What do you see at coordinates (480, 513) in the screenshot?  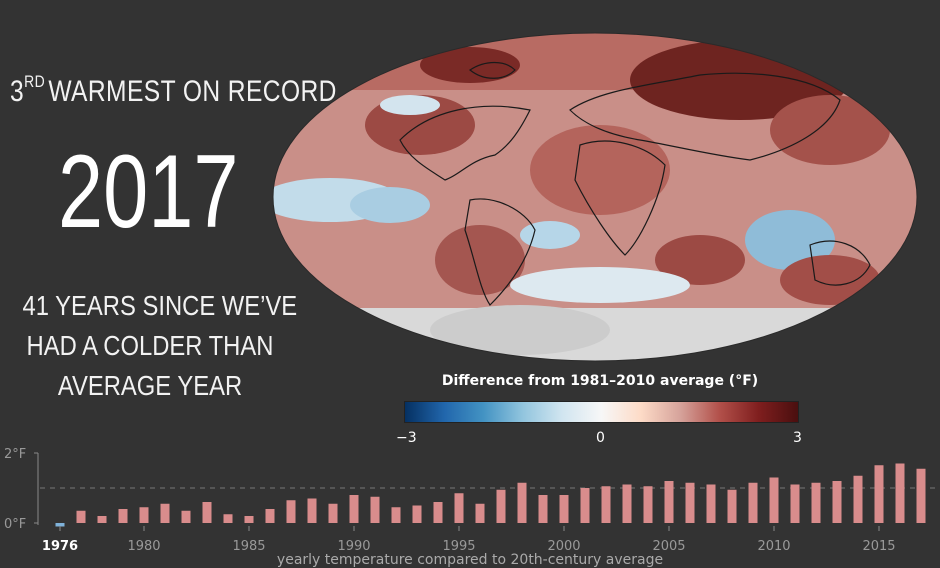 I see `bar-1996` at bounding box center [480, 513].